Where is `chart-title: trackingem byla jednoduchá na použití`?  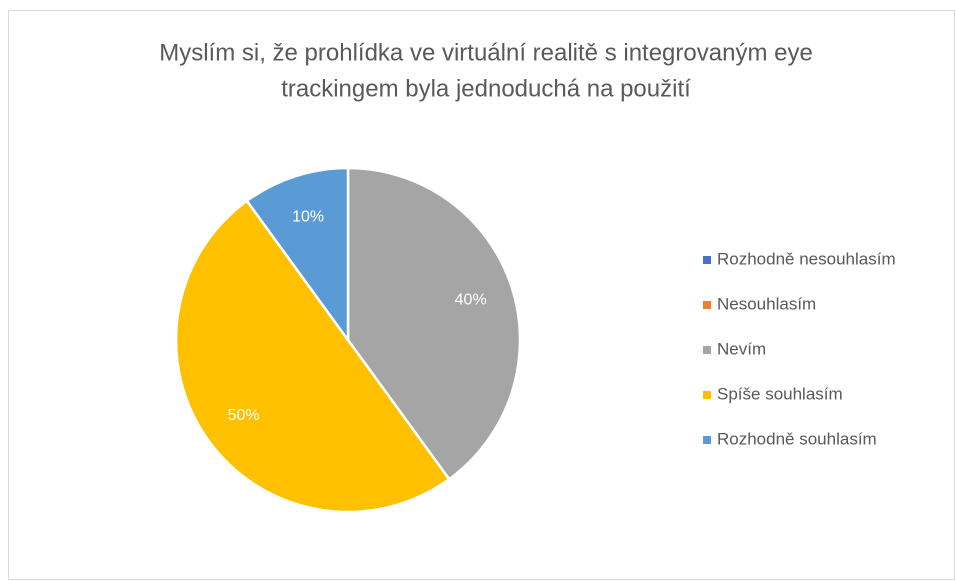 chart-title: trackingem byla jednoduchá na použití is located at coordinates (486, 88).